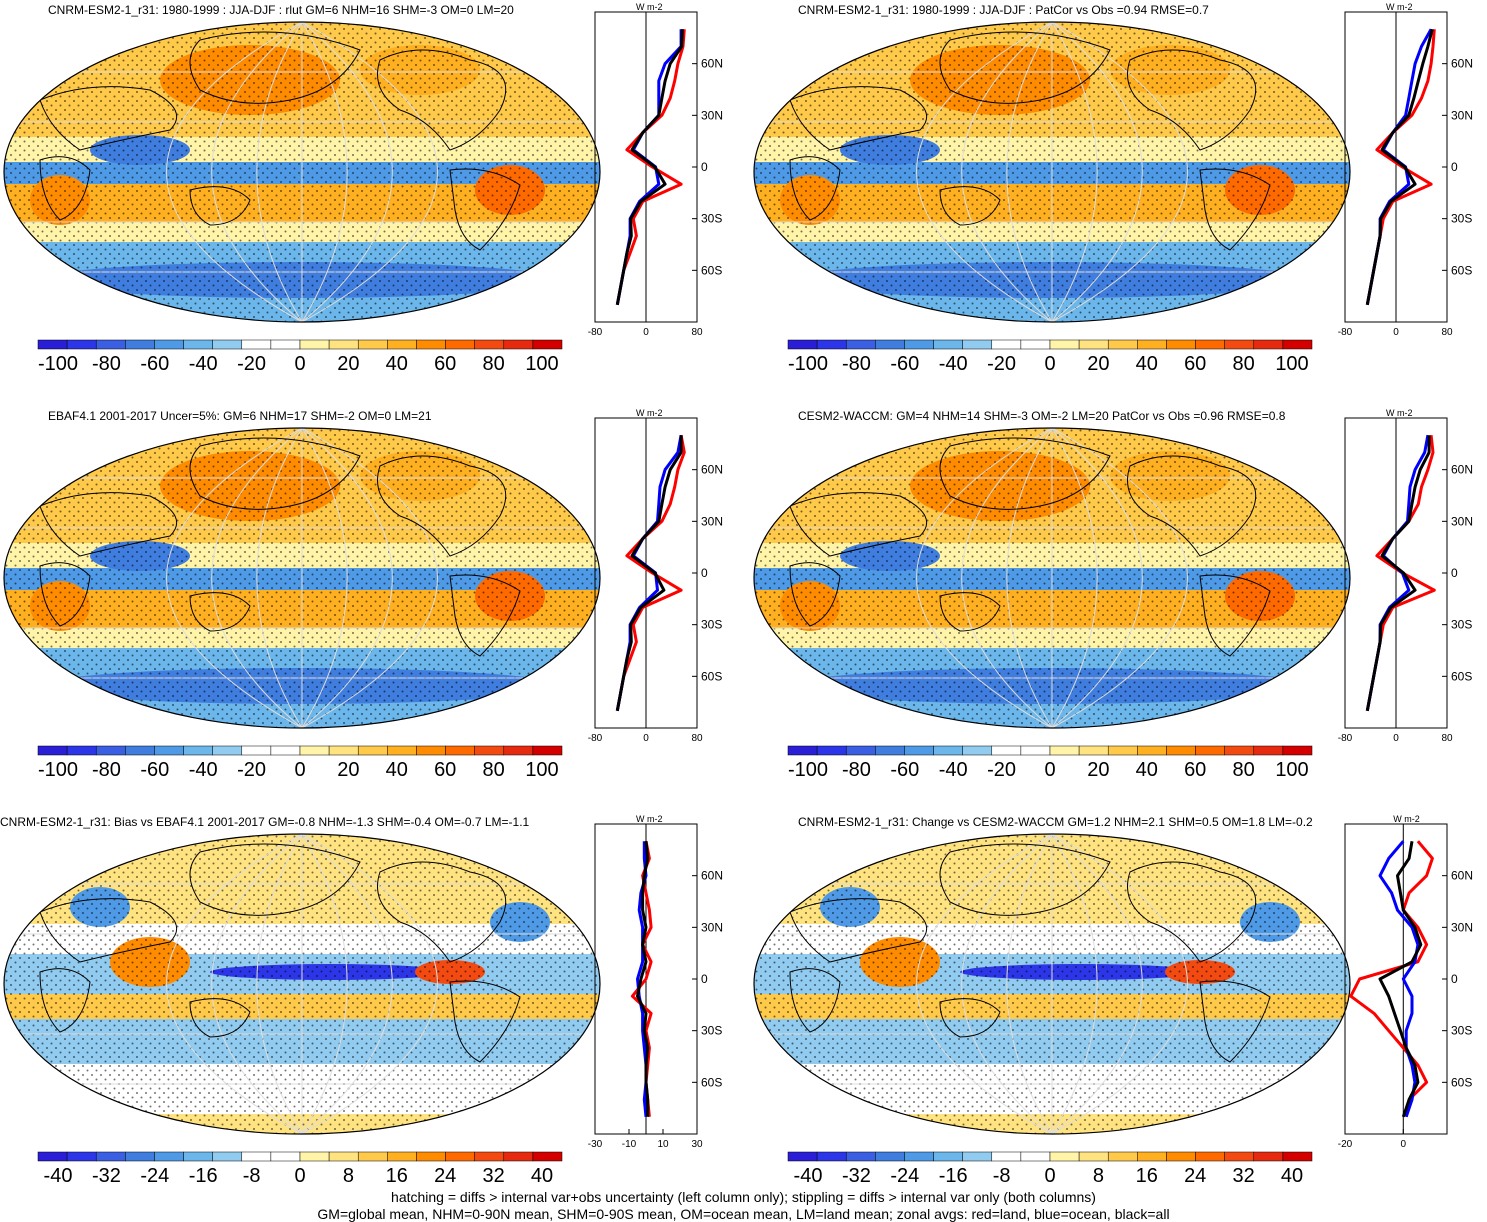 The width and height of the screenshot is (1487, 1222). What do you see at coordinates (1052, 172) in the screenshot?
I see `world-map` at bounding box center [1052, 172].